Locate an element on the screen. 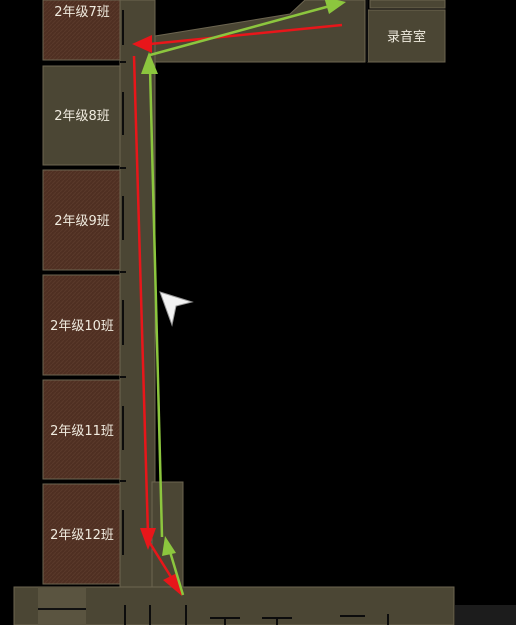 The width and height of the screenshot is (516, 625). room-2年级9班: 2年级9班 is located at coordinates (81, 220).